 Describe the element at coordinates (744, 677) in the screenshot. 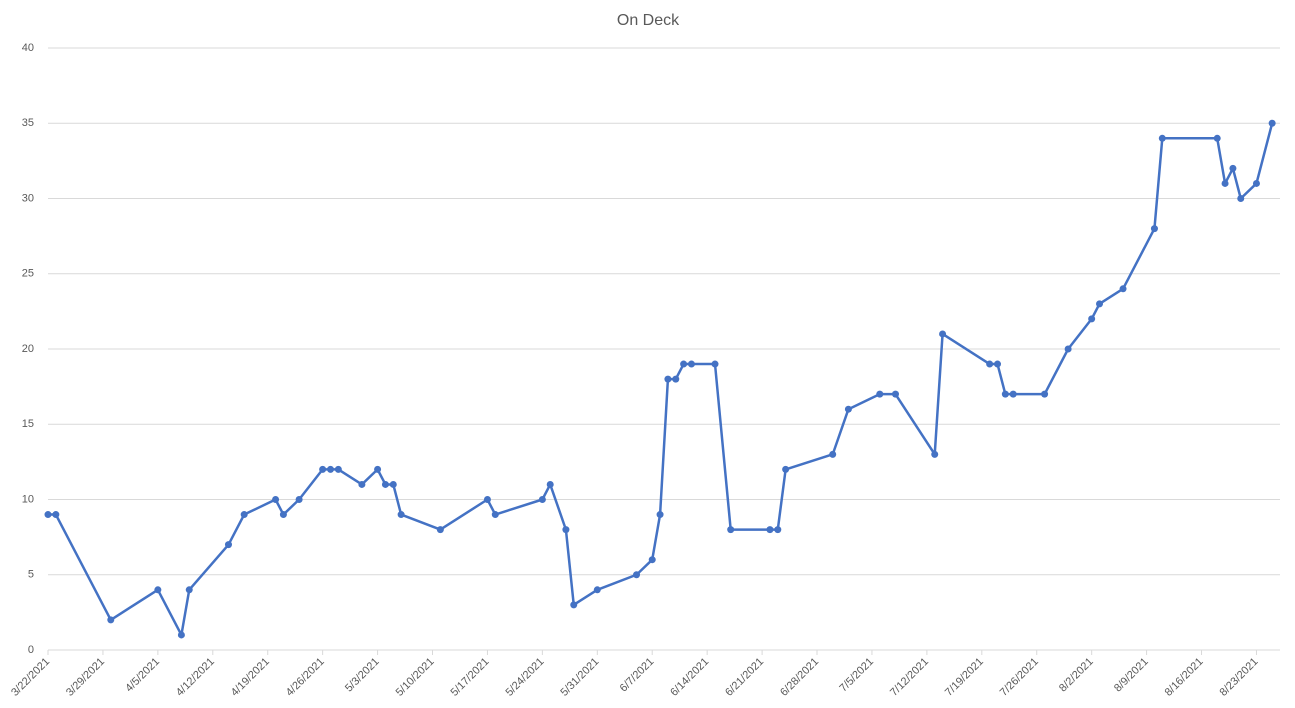

I see `x-tick-label: 6/21/2021` at that location.